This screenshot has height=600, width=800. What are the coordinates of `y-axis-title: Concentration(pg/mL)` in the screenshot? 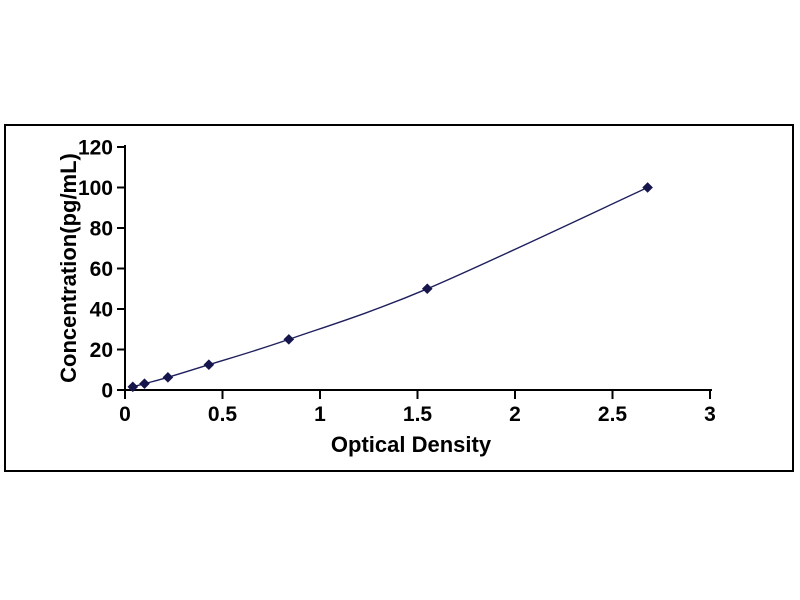 It's located at (68, 268).